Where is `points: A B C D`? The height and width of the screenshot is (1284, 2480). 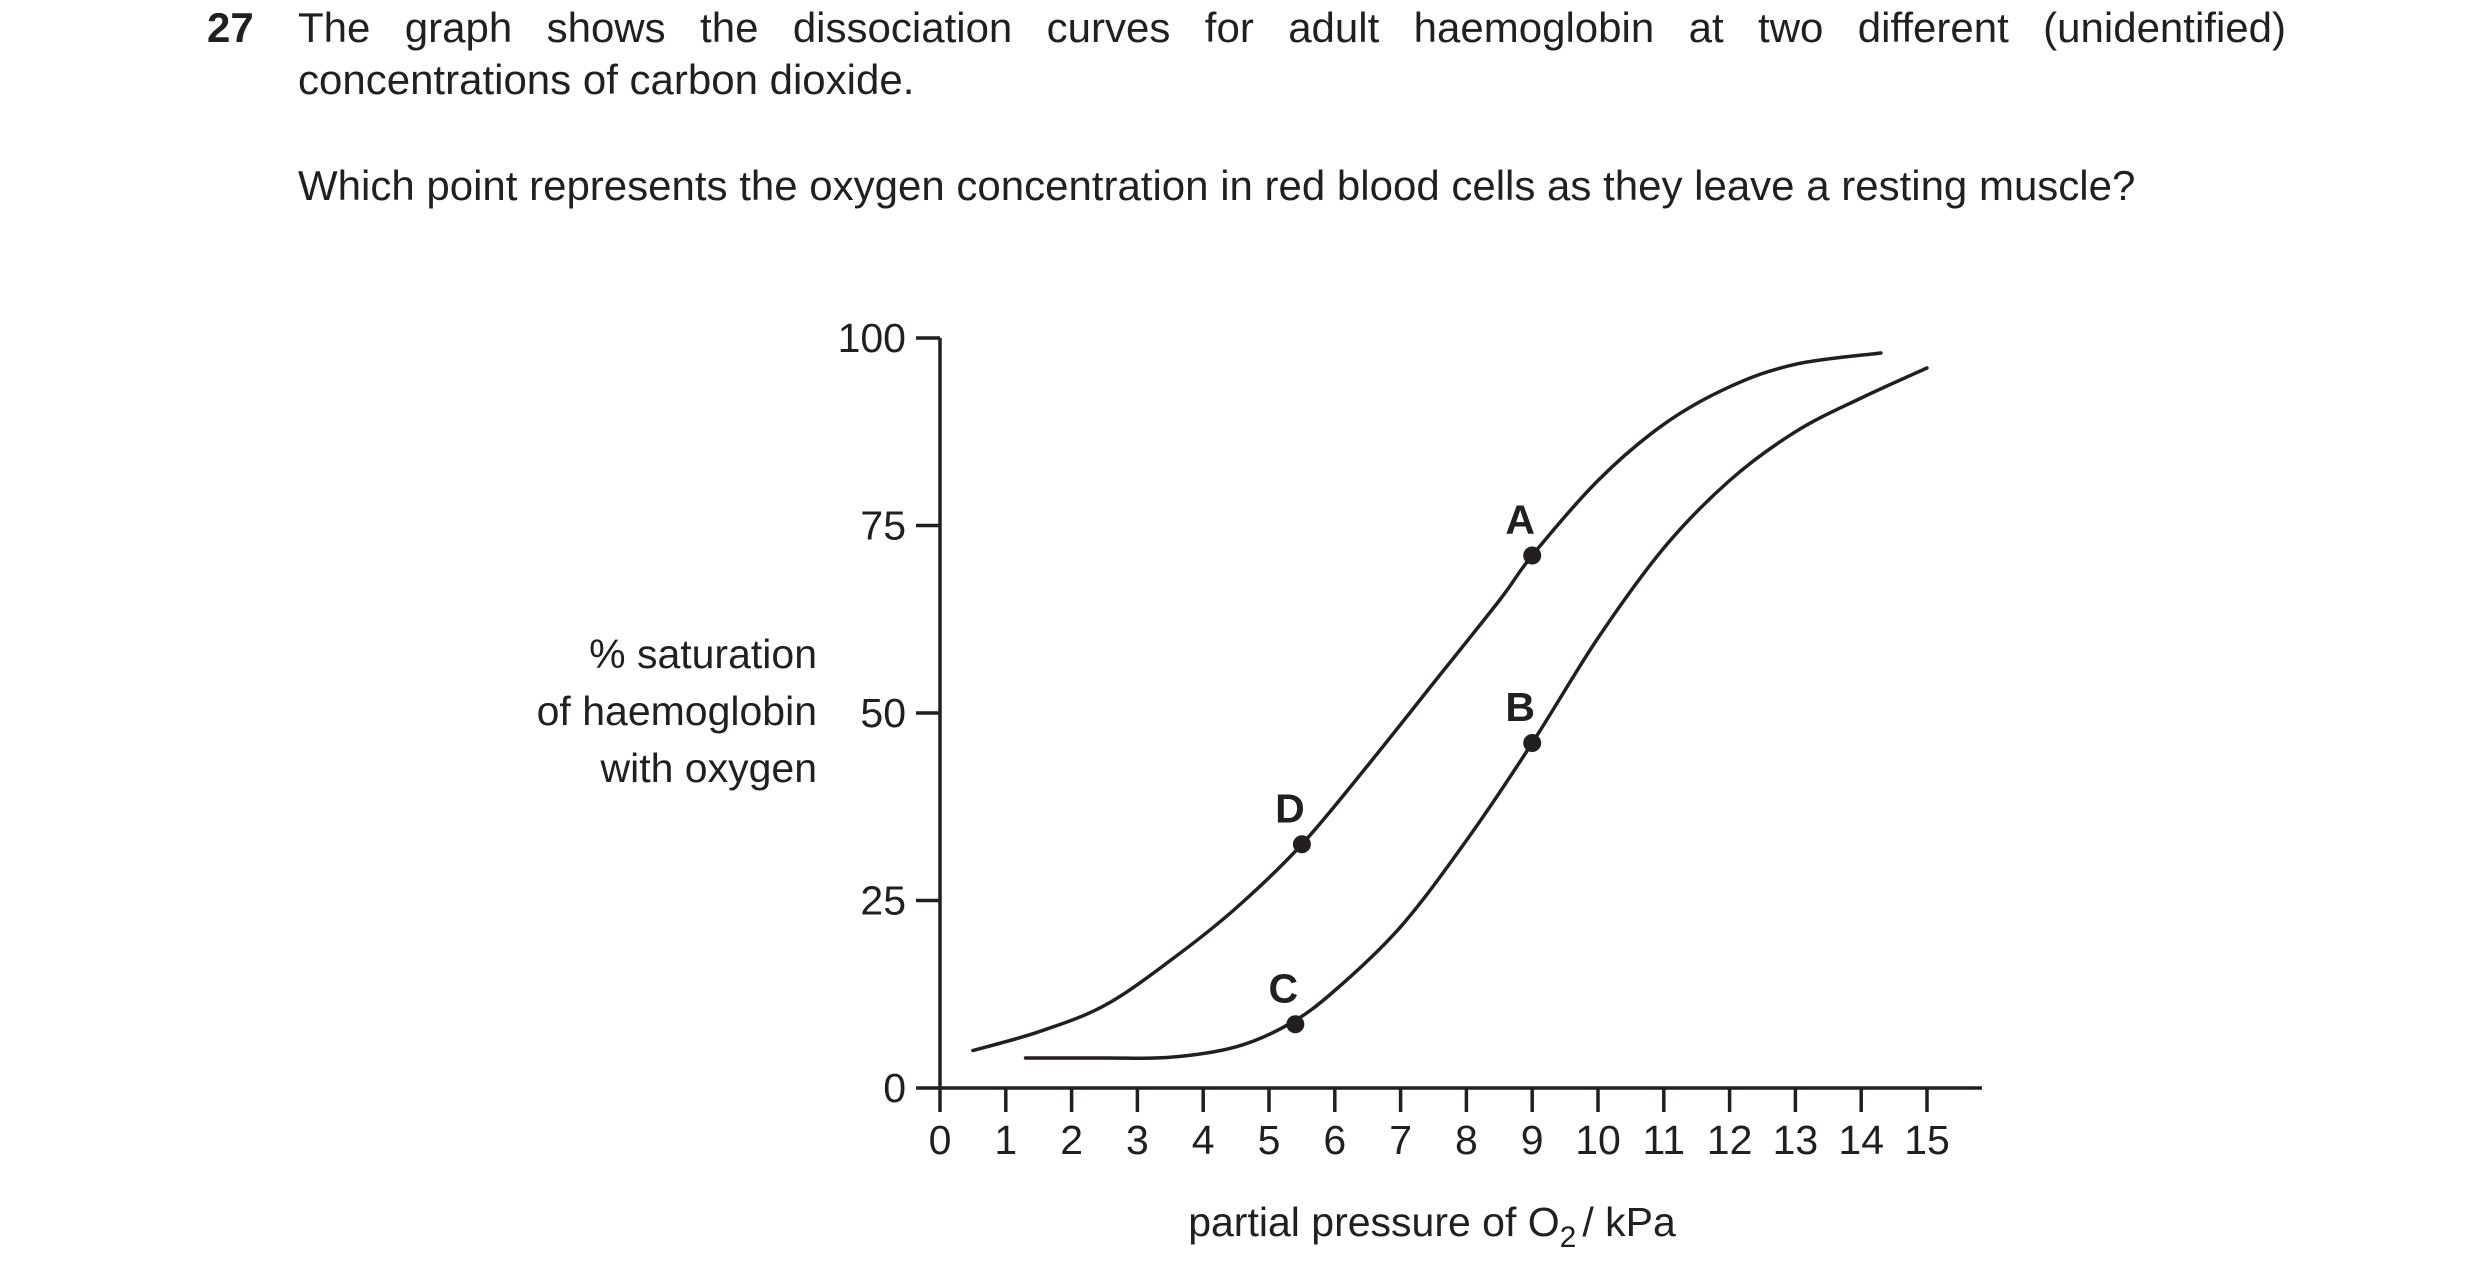 points: A B C D is located at coordinates (1405, 765).